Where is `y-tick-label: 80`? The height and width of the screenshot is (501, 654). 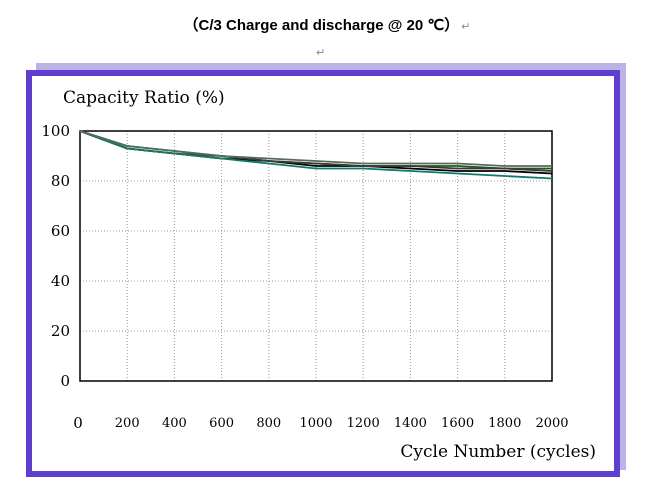 y-tick-label: 80 is located at coordinates (60, 181).